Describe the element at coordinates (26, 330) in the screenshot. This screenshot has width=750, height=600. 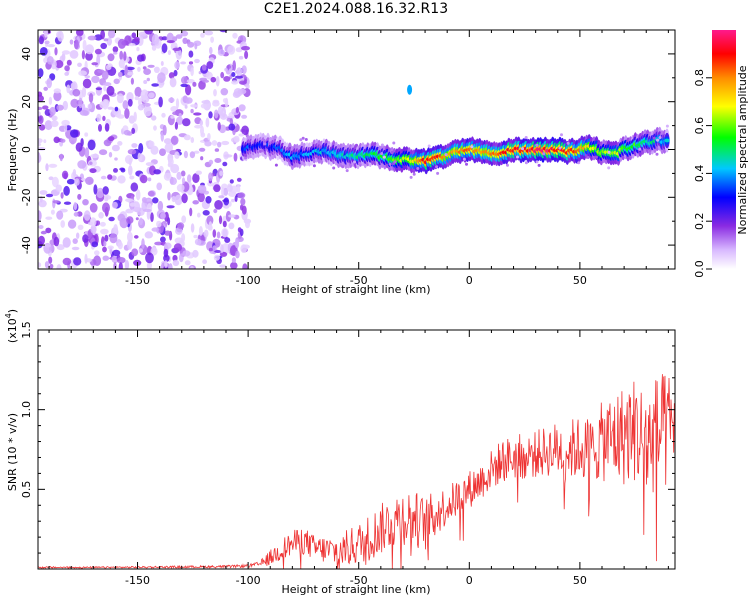
I see `y-tick-label: 1.5` at that location.